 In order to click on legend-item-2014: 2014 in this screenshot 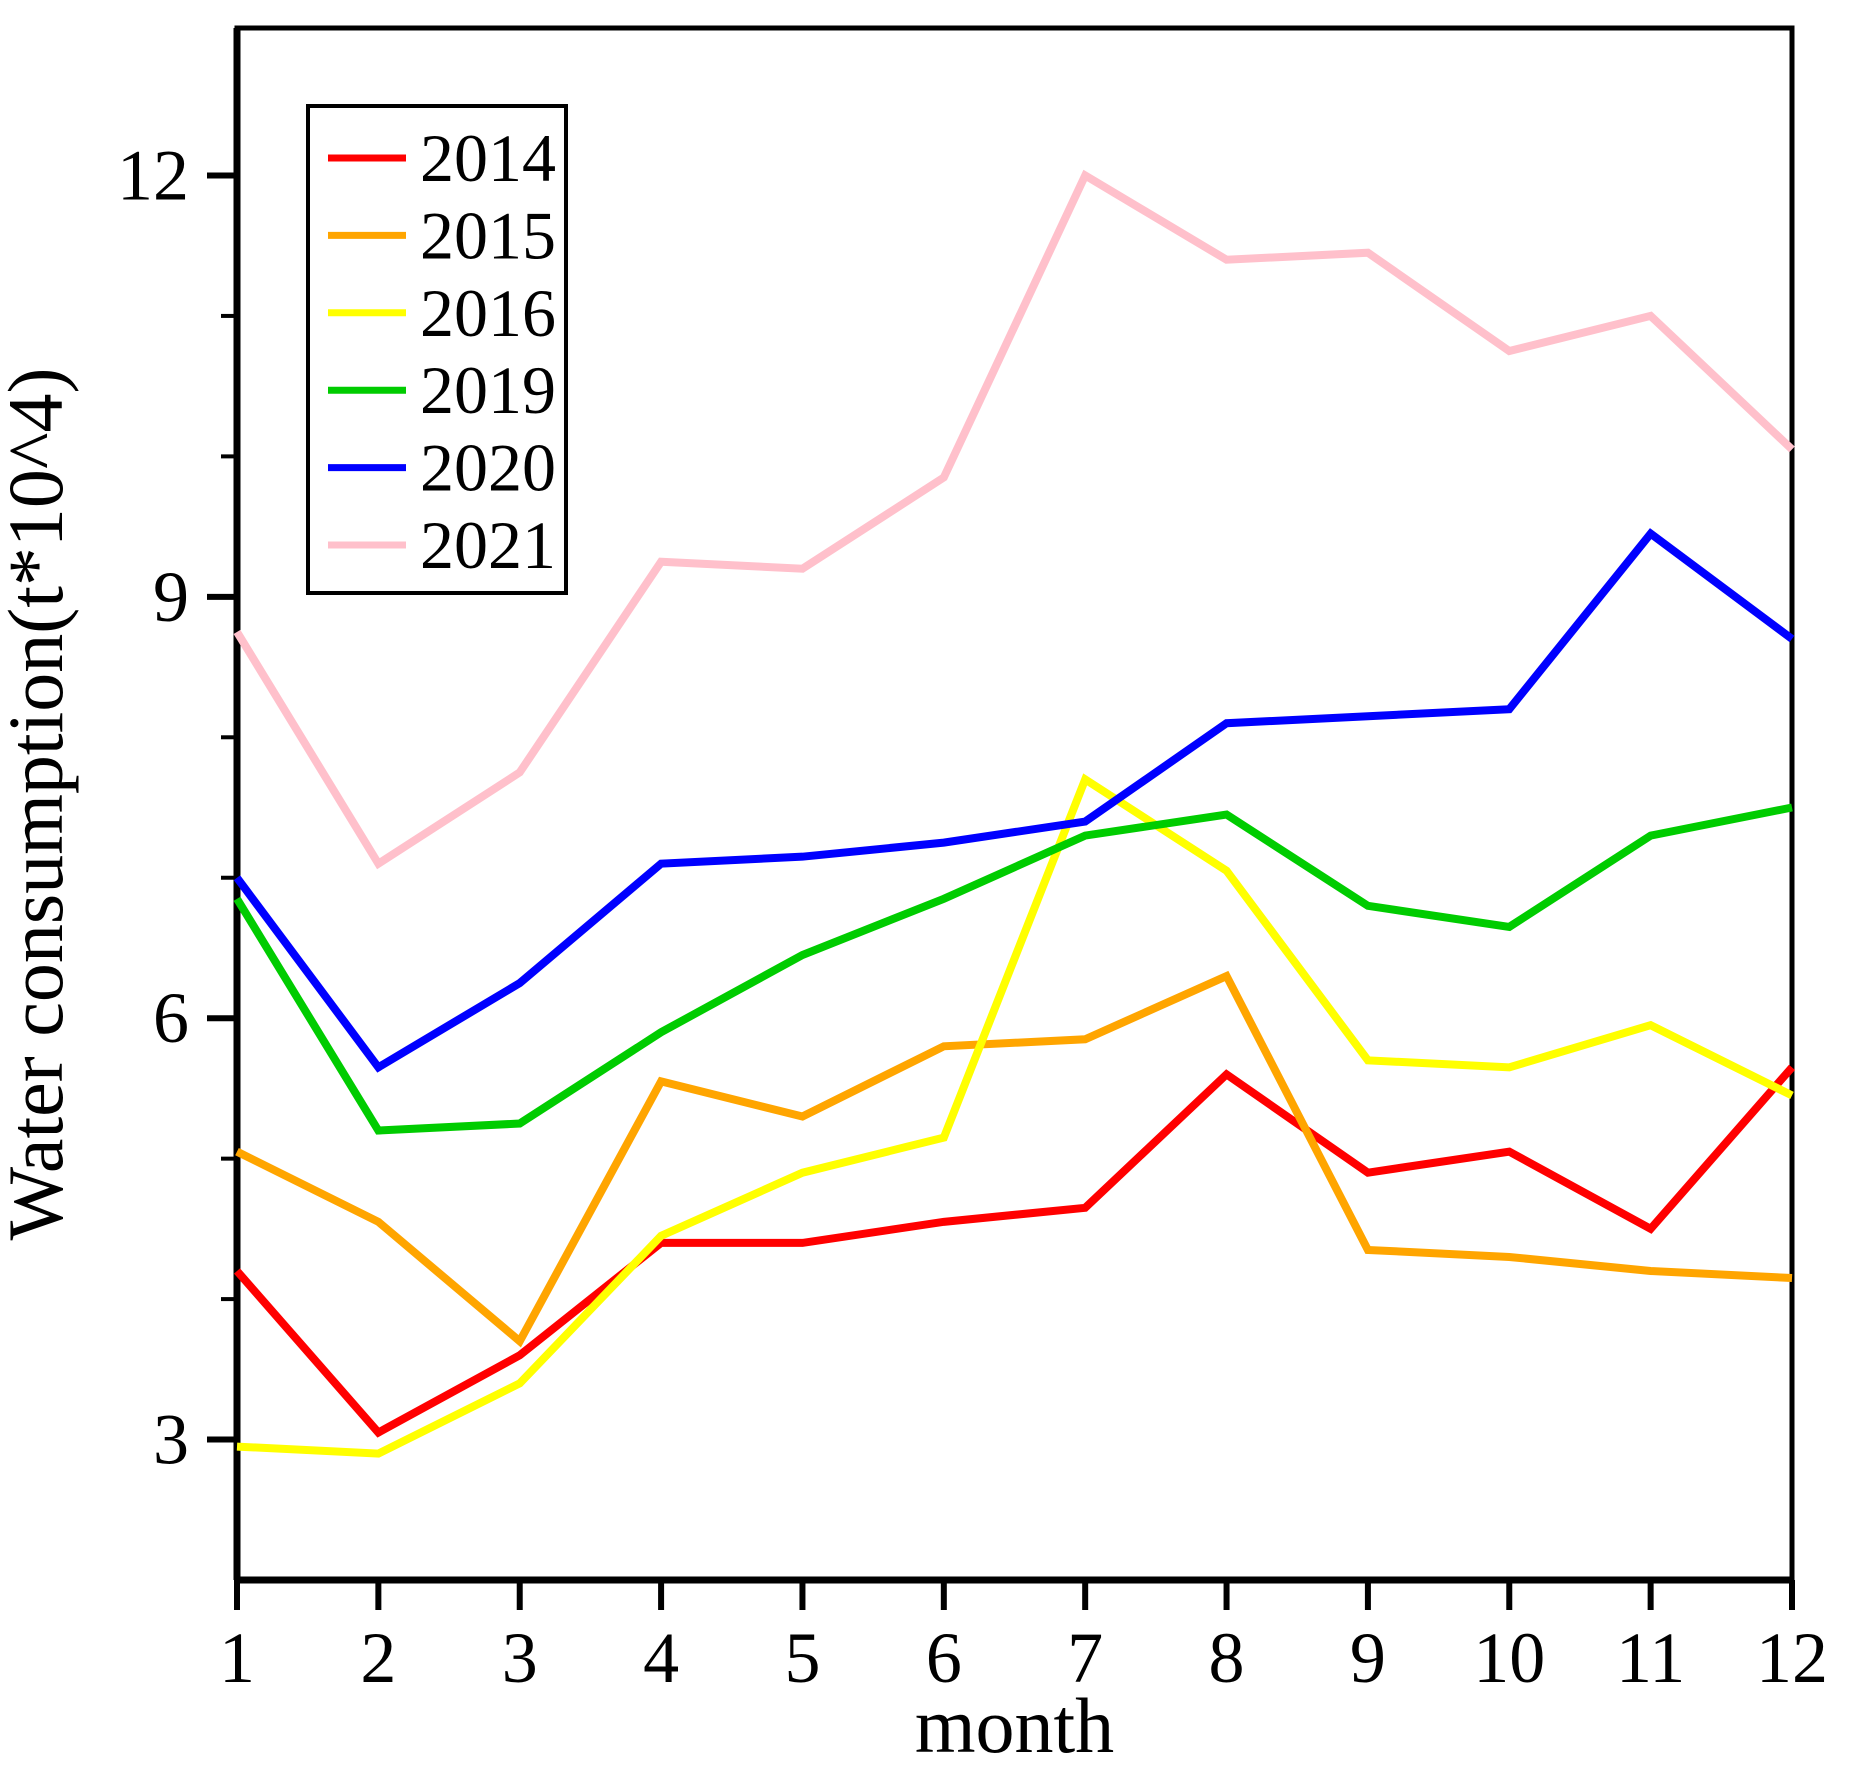, I will do `click(442, 158)`.